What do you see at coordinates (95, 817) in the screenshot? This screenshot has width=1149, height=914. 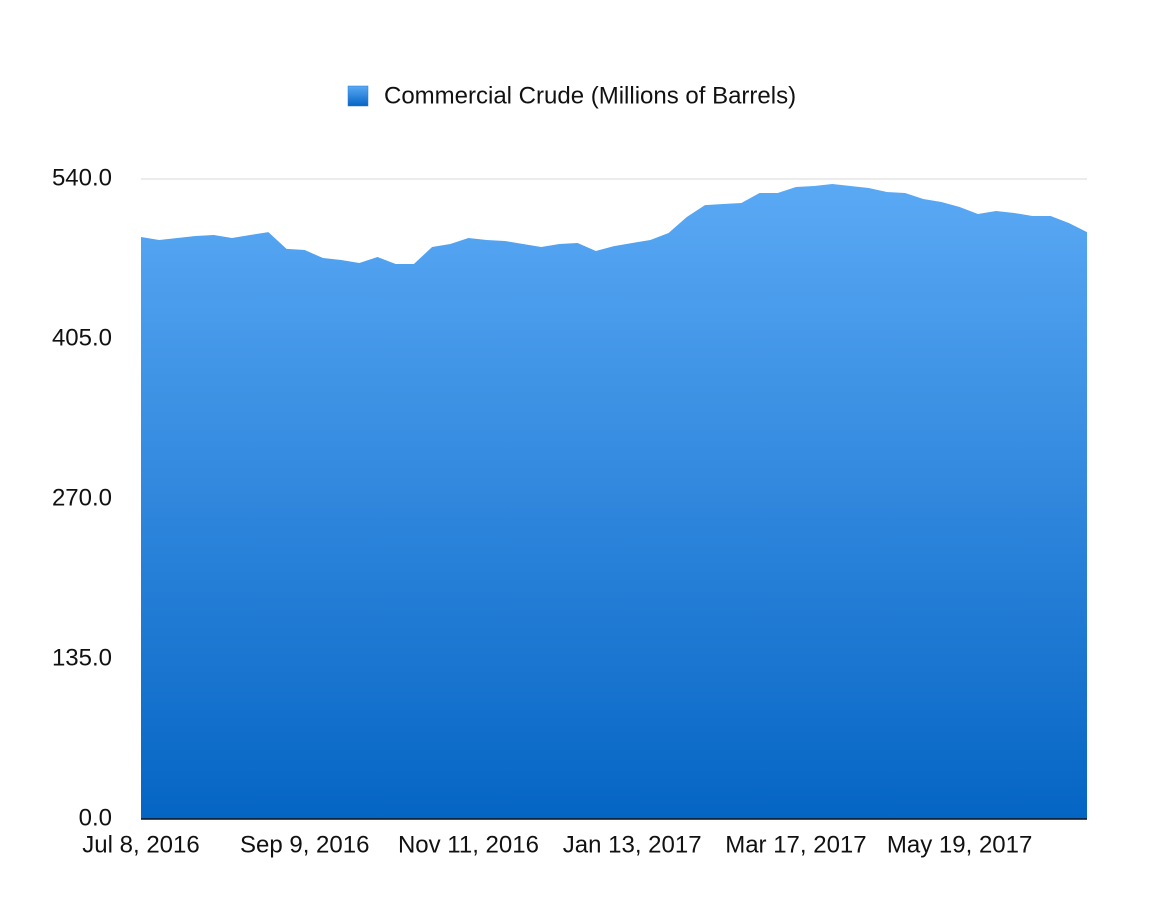 I see `y-tick-label: 0.0` at bounding box center [95, 817].